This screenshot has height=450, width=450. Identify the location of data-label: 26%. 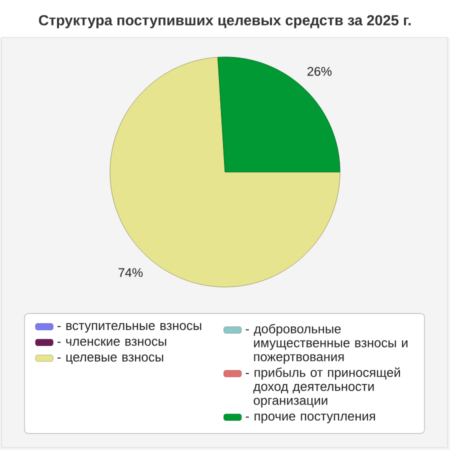
(320, 71).